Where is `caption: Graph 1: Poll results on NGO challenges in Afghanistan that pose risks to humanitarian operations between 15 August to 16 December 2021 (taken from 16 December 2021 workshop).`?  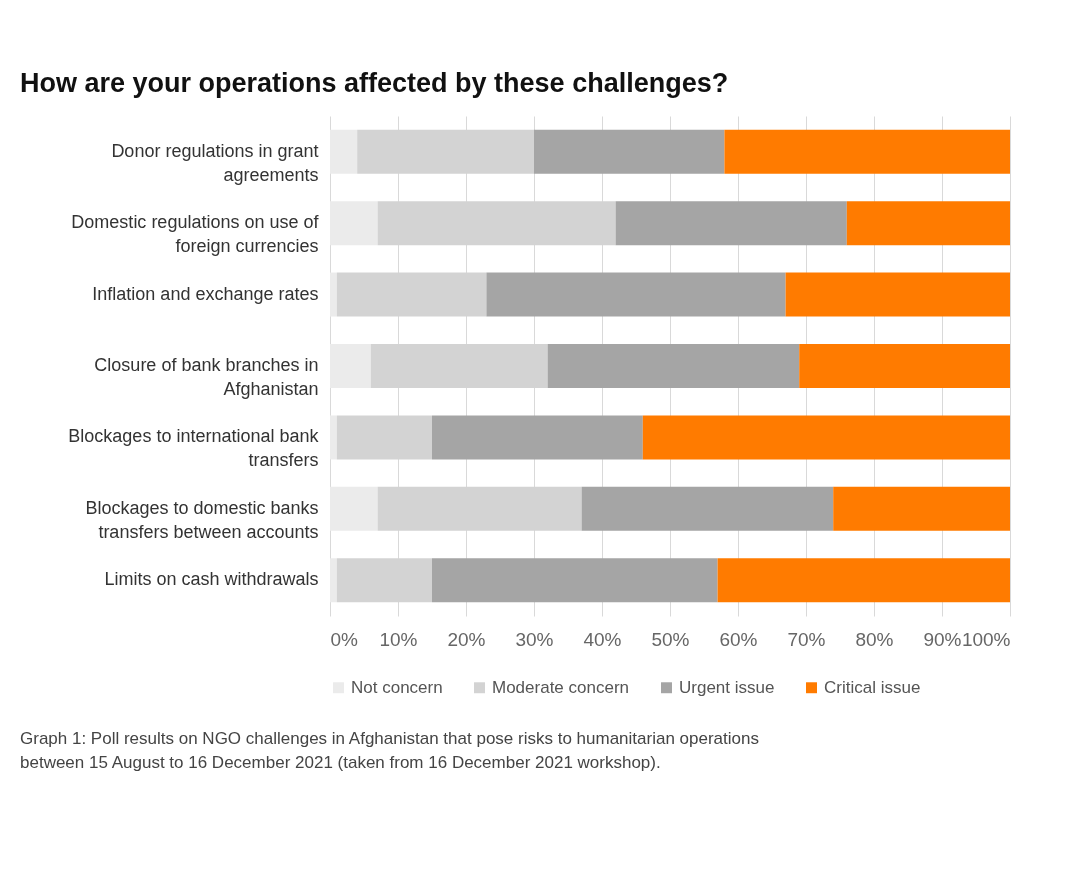
caption: Graph 1: Poll results on NGO challenges in Afghanistan that pose risks to humanitarian operations between 15 August to 16 December 2021 (taken from 16 December 2021 workshop). is located at coordinates (389, 750).